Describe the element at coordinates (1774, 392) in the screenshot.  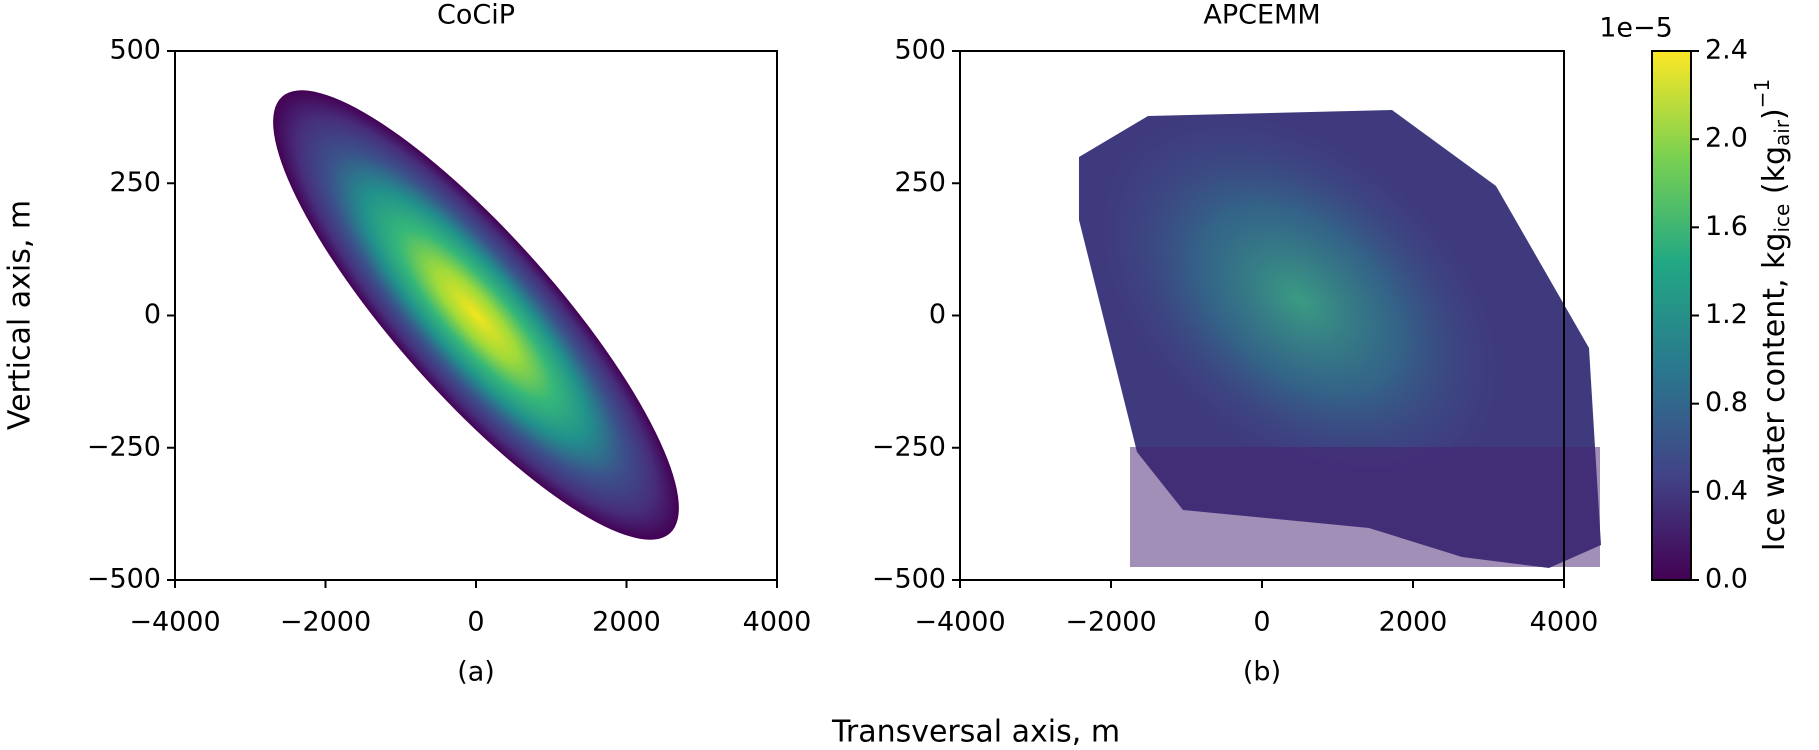
I see `label-part: Ice water content, kg` at that location.